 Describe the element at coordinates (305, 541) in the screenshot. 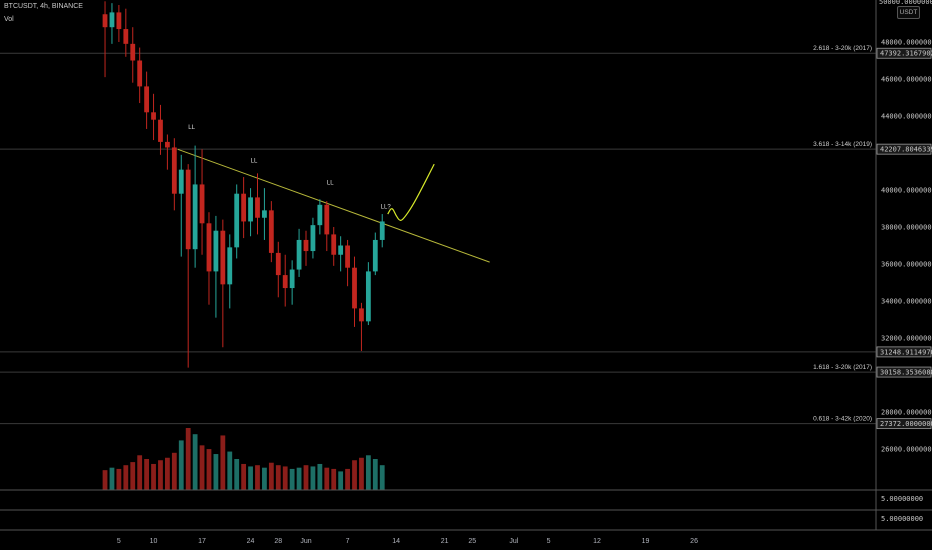

I see `time-axis-label: Jun` at that location.